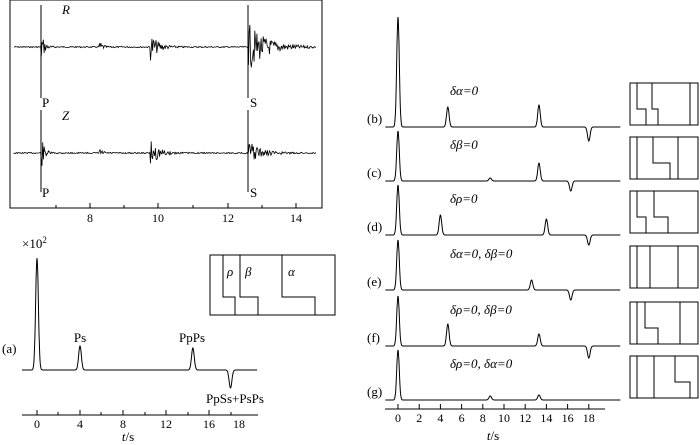  What do you see at coordinates (128, 436) in the screenshot?
I see `panel-a-xlabel: t/s` at bounding box center [128, 436].